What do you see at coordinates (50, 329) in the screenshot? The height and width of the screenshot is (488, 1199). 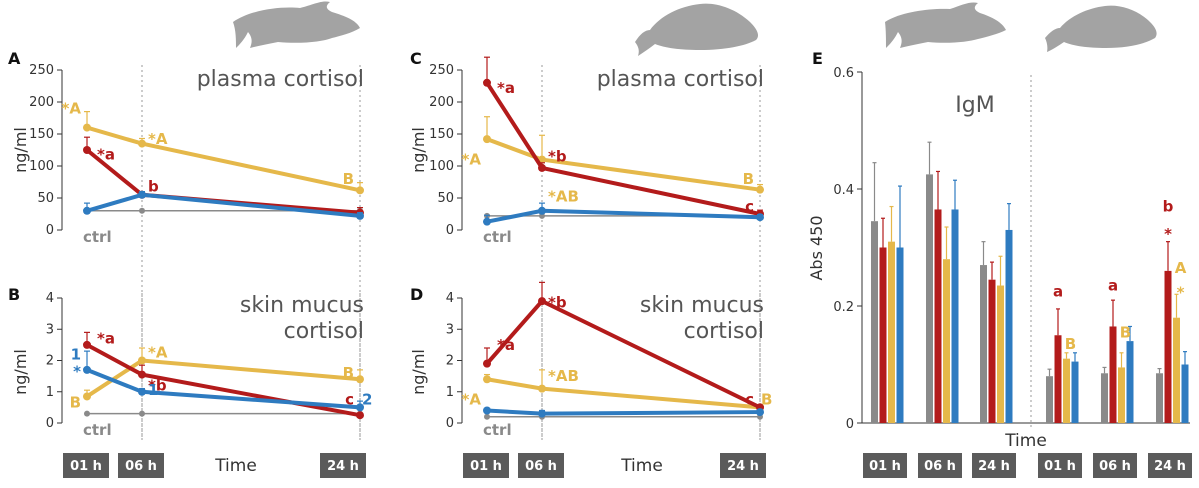 I see `y-tick-label: 3` at bounding box center [50, 329].